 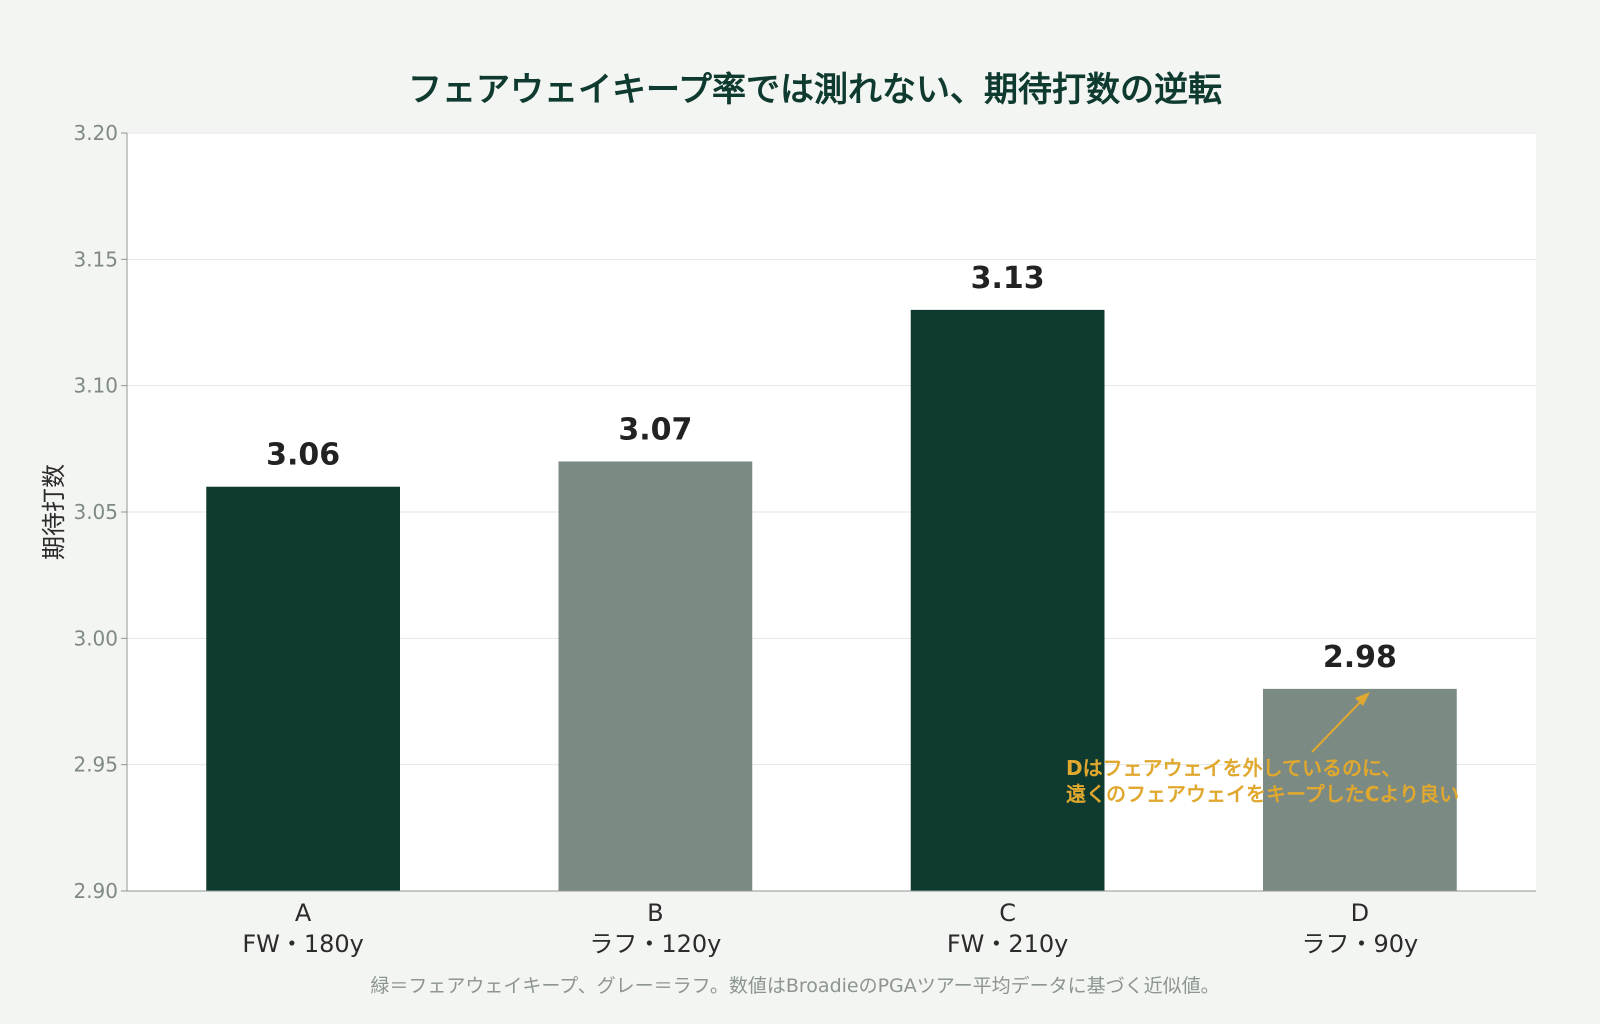 What do you see at coordinates (303, 913) in the screenshot?
I see `x-tick-label-letter: A` at bounding box center [303, 913].